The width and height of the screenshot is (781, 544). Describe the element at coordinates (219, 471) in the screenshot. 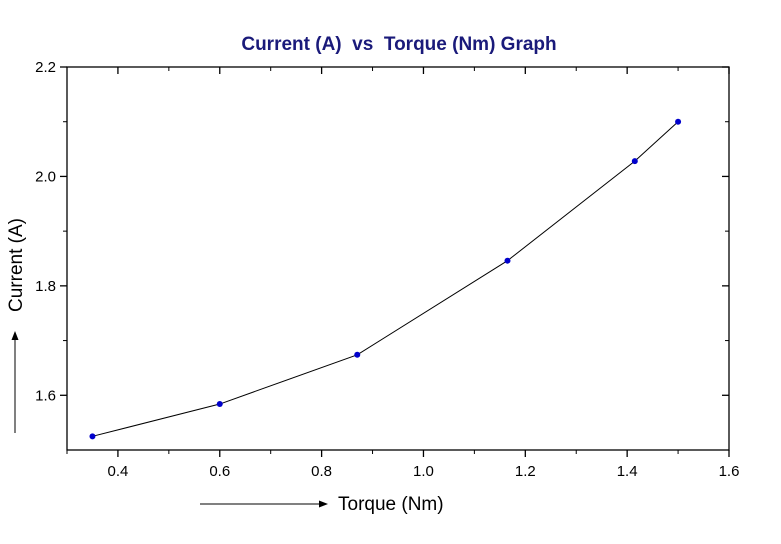

I see `x-tick-label: 0.6` at that location.